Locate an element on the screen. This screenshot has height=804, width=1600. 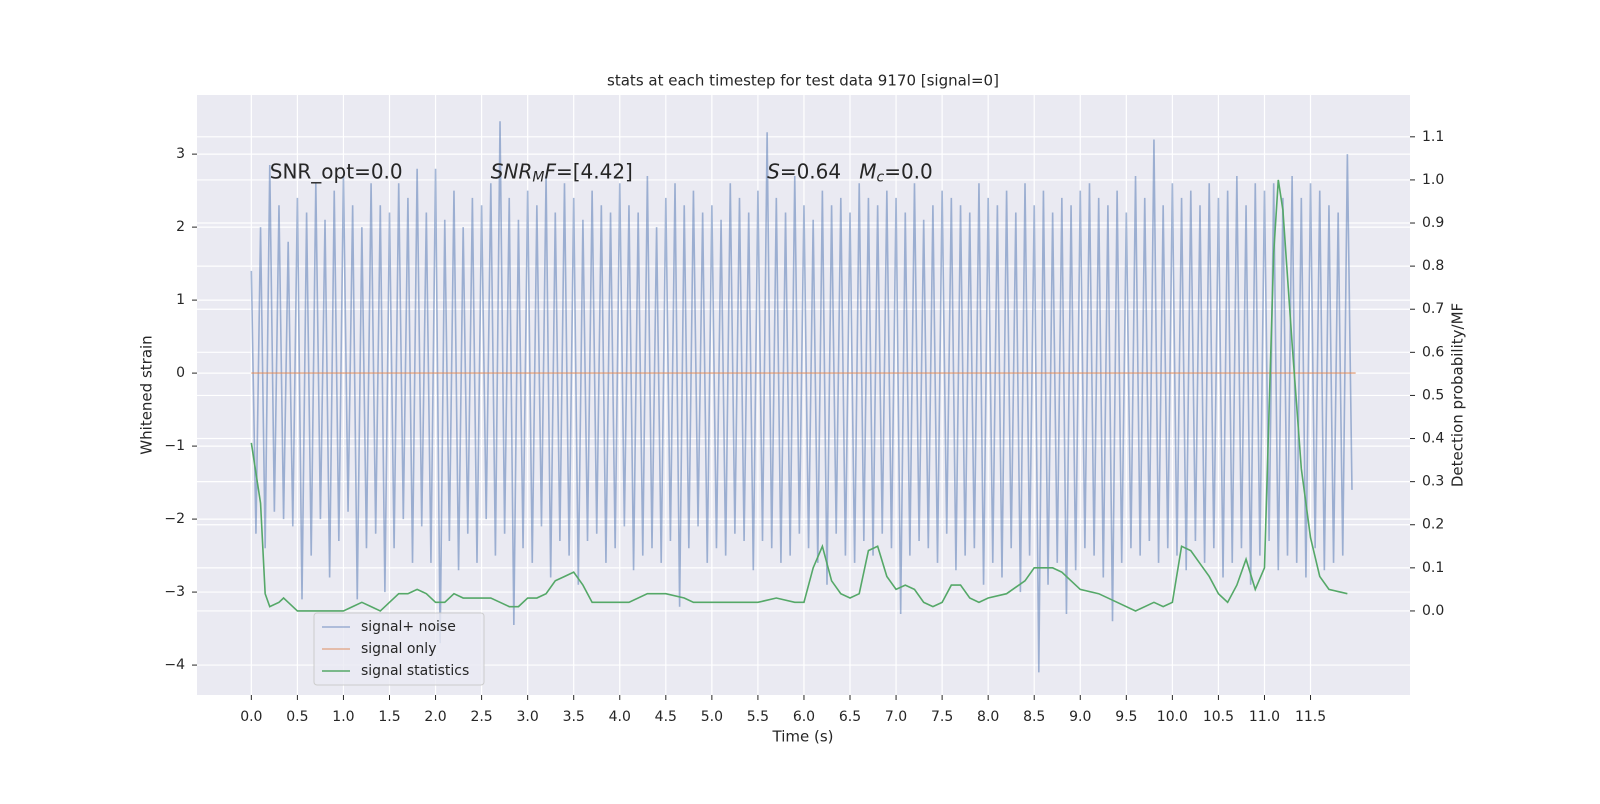
x-tick-label: 7.5 is located at coordinates (942, 717).